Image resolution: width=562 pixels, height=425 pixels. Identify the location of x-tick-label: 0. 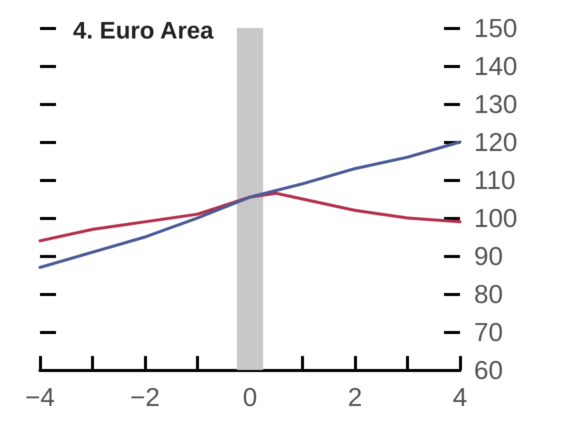
(250, 397).